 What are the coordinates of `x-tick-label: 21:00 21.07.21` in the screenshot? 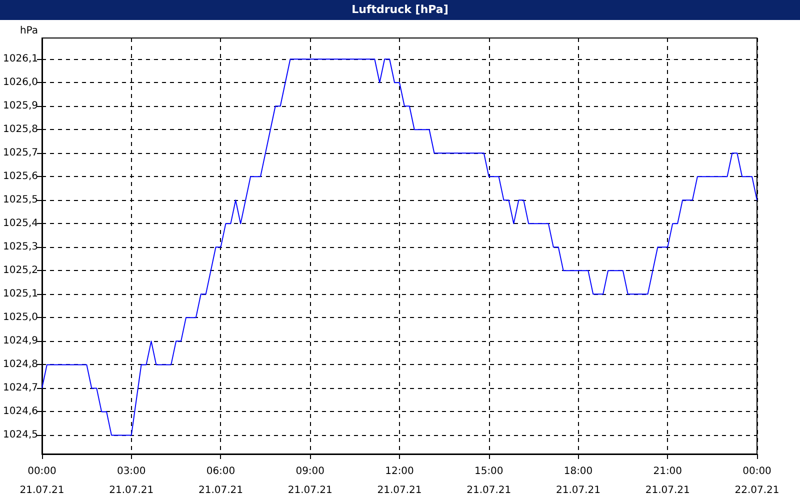 It's located at (667, 481).